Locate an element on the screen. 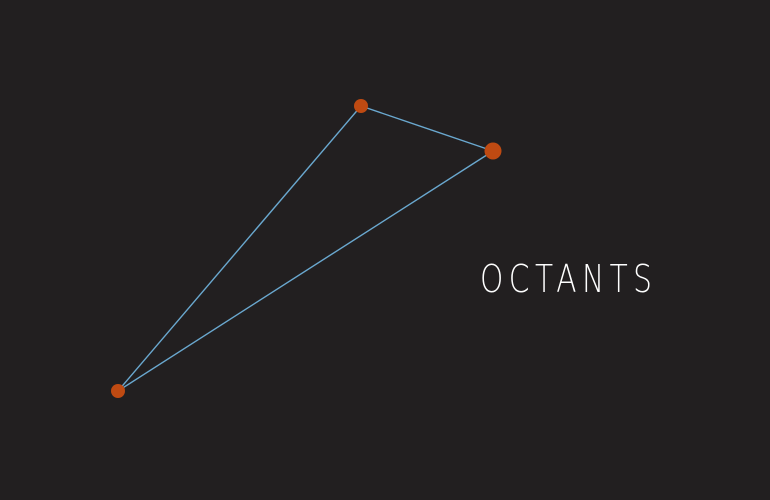 The image size is (770, 500). line-star-top-to-star-right is located at coordinates (427, 128).